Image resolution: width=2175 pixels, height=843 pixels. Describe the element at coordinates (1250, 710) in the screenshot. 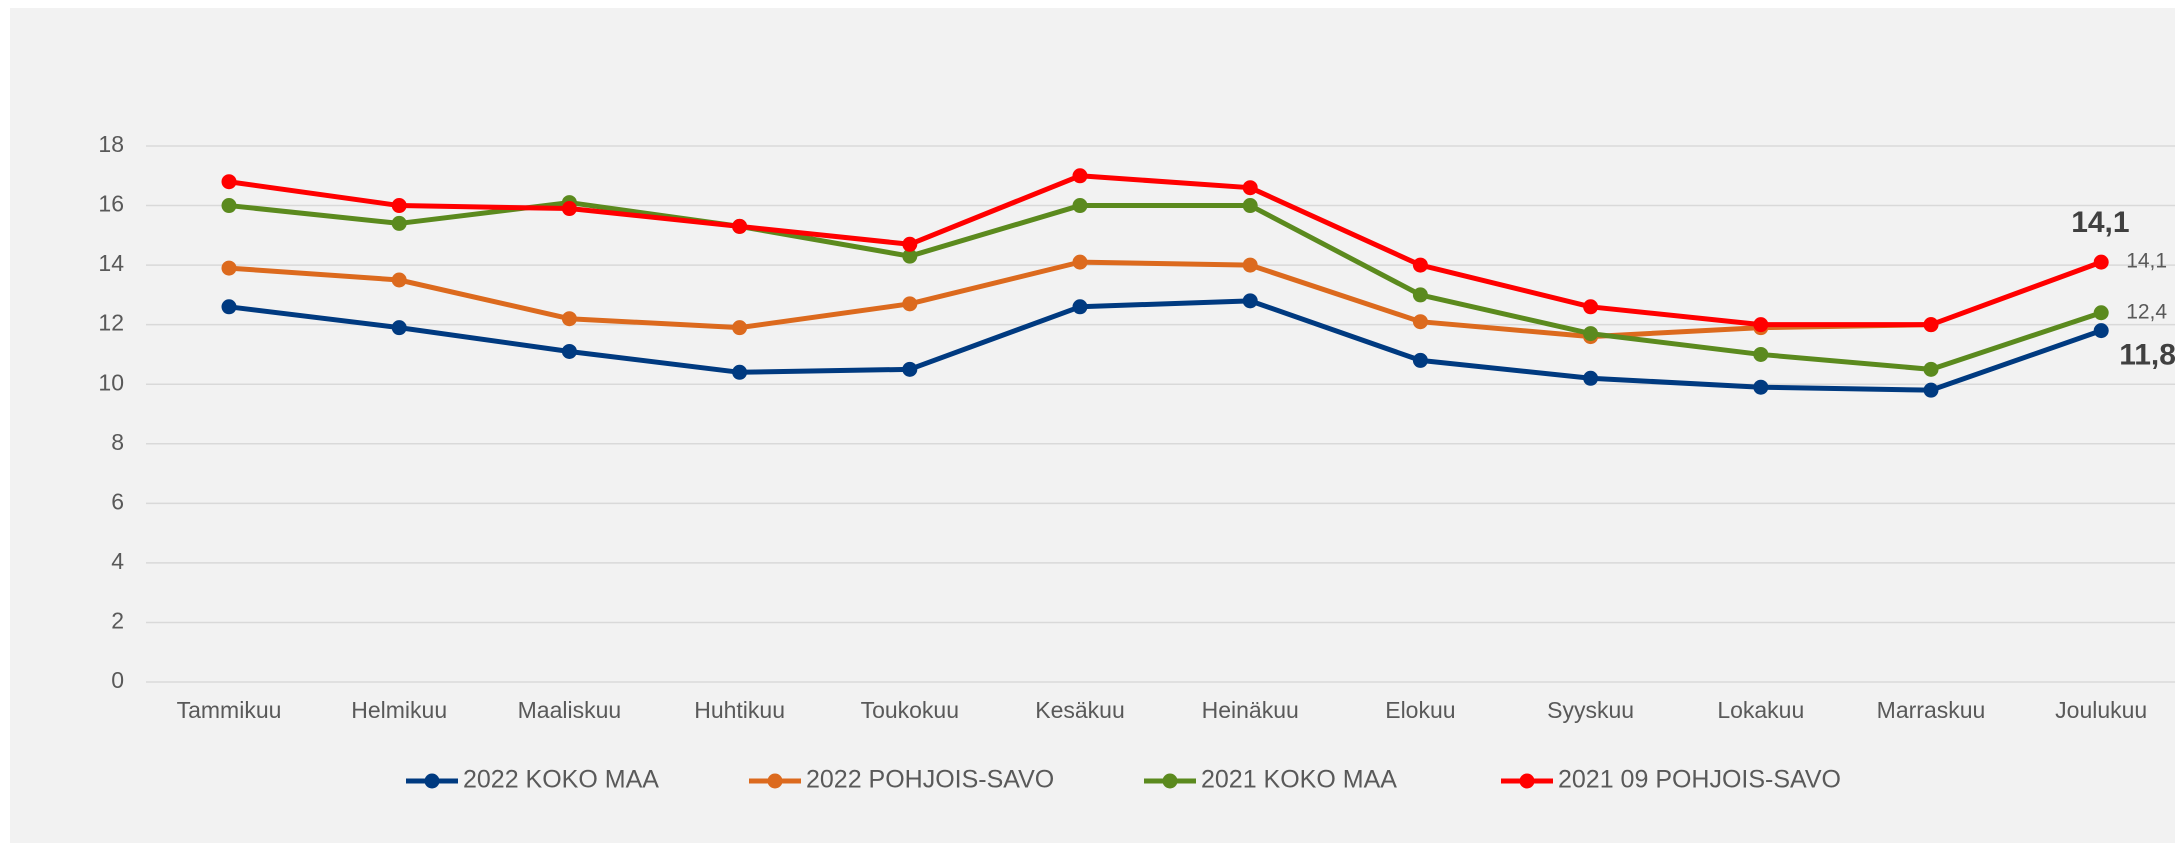

I see `x-tick-label: Heinäkuu` at that location.